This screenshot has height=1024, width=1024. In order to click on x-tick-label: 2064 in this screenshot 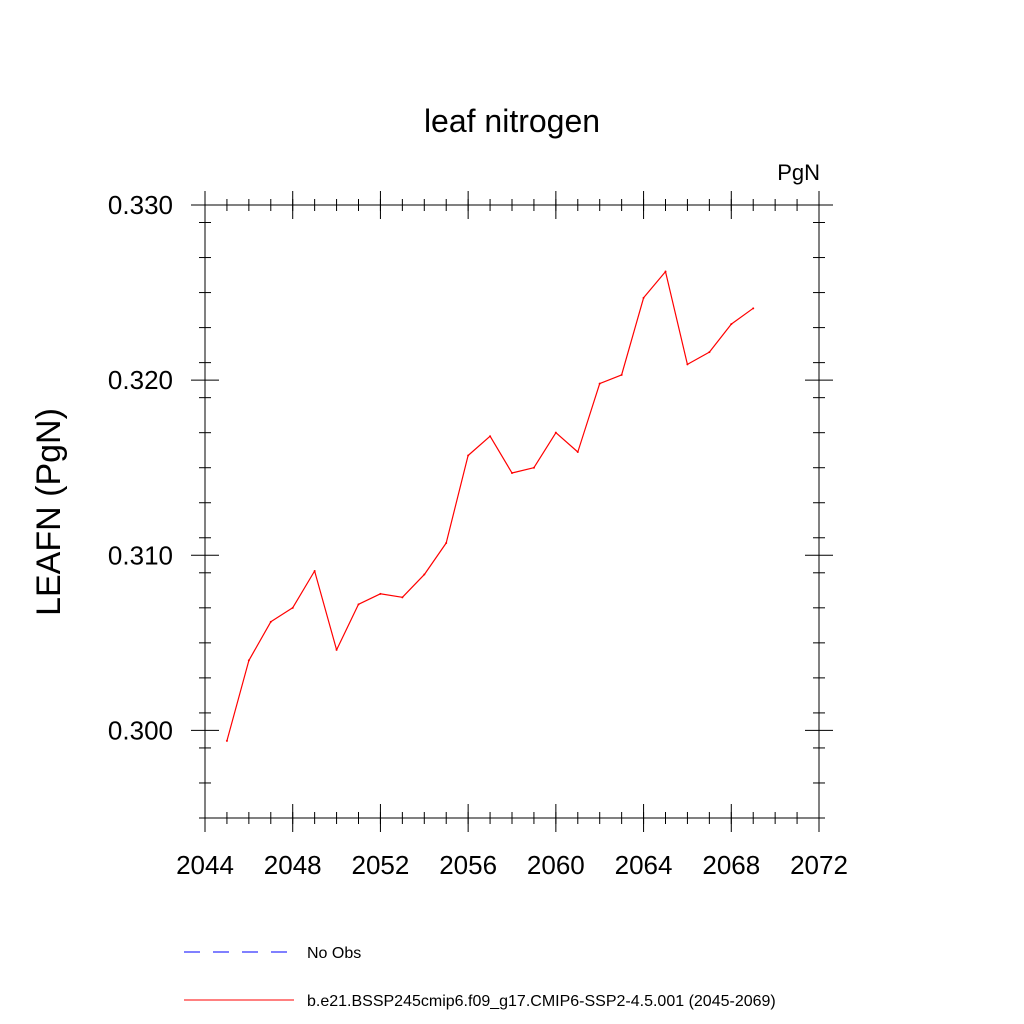, I will do `click(644, 865)`.